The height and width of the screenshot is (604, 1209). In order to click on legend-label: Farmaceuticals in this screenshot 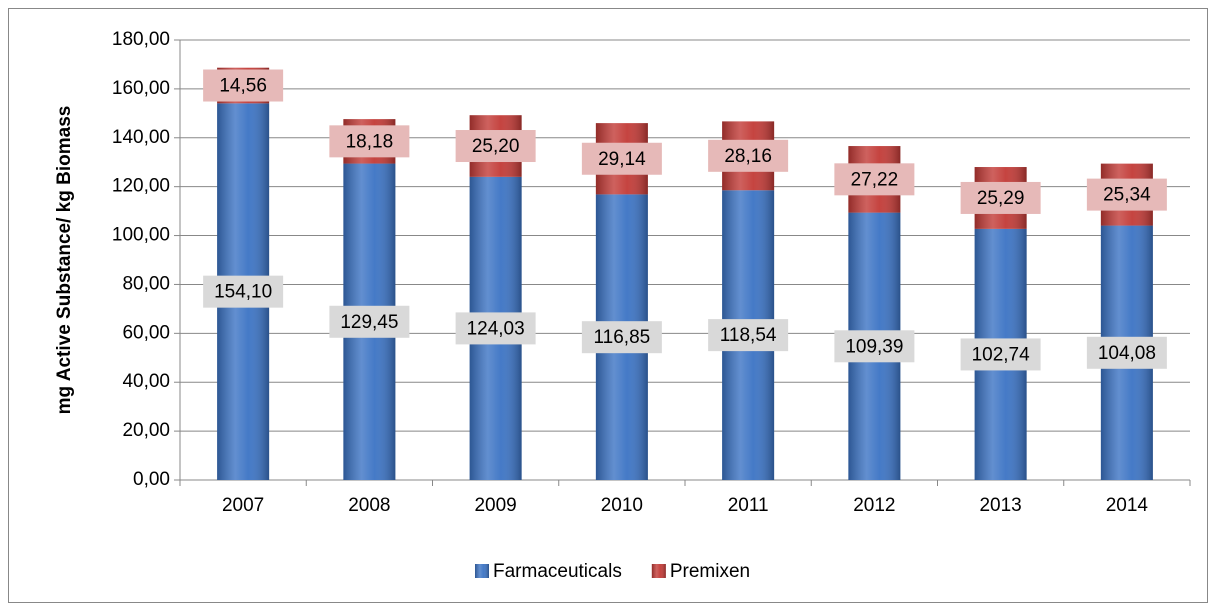, I will do `click(557, 571)`.